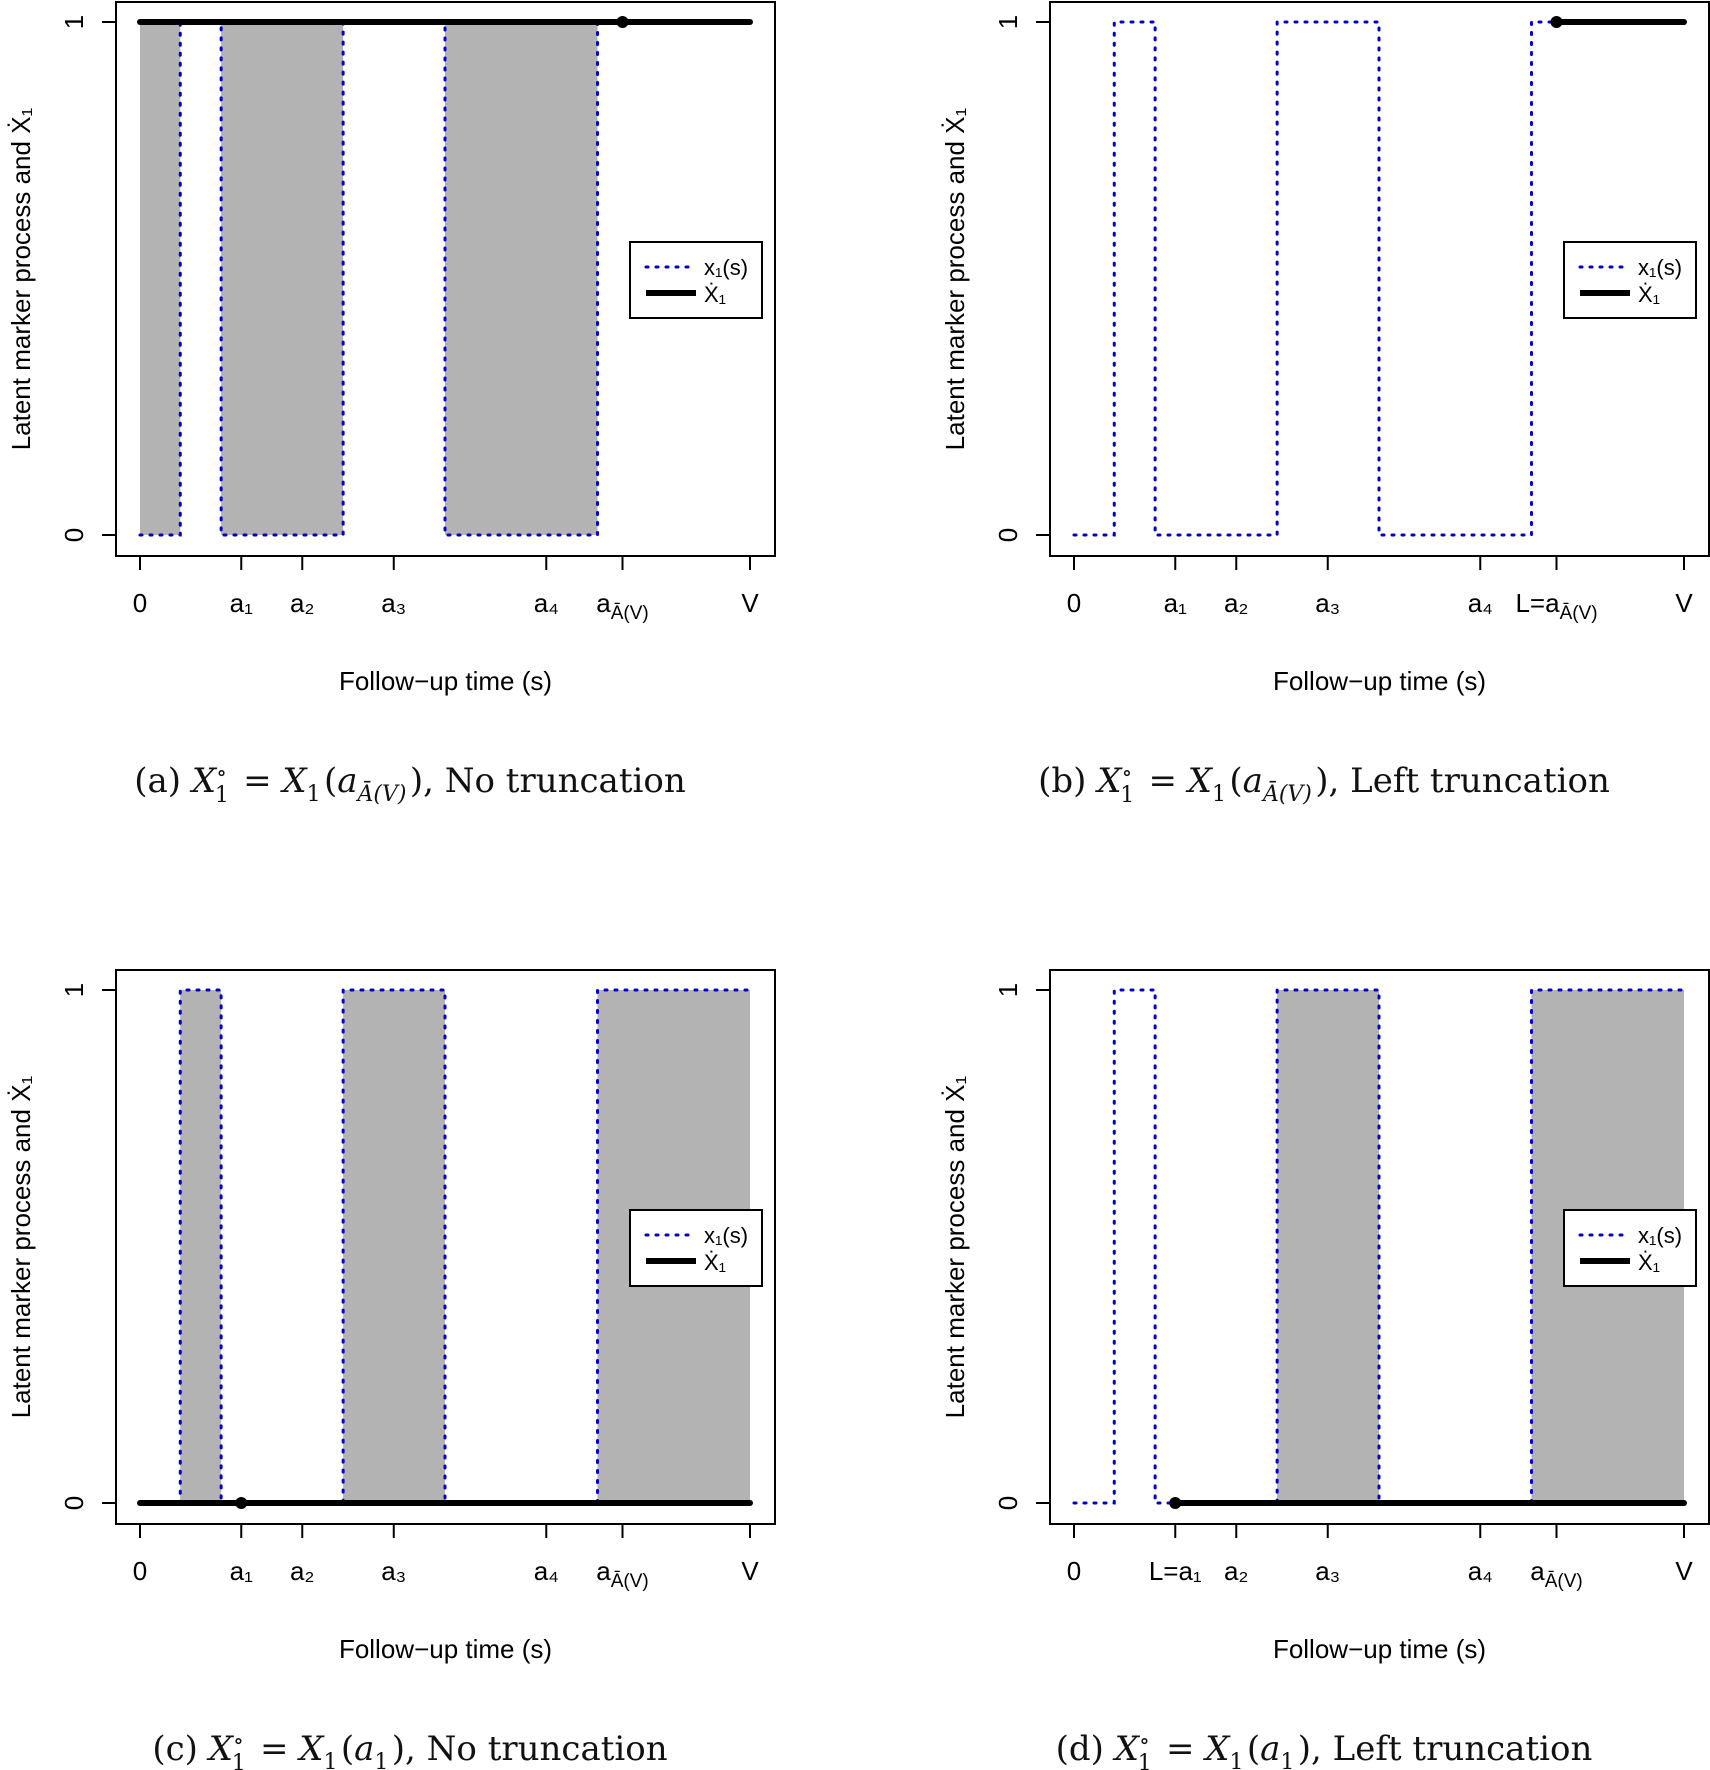 The height and width of the screenshot is (1770, 1710). What do you see at coordinates (1556, 606) in the screenshot?
I see `x-tick-label: L=aĀ(V)` at bounding box center [1556, 606].